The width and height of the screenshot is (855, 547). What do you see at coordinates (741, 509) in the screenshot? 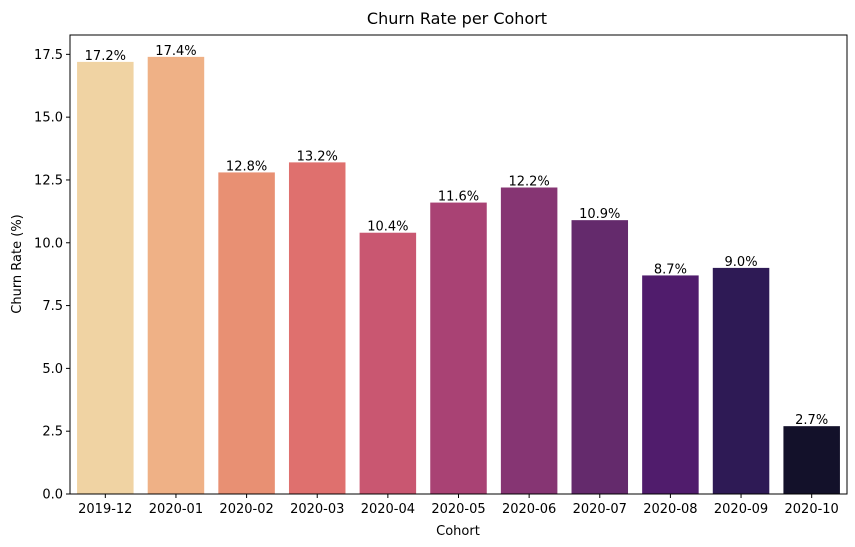
I see `x-tick-label: 2020-09` at bounding box center [741, 509].